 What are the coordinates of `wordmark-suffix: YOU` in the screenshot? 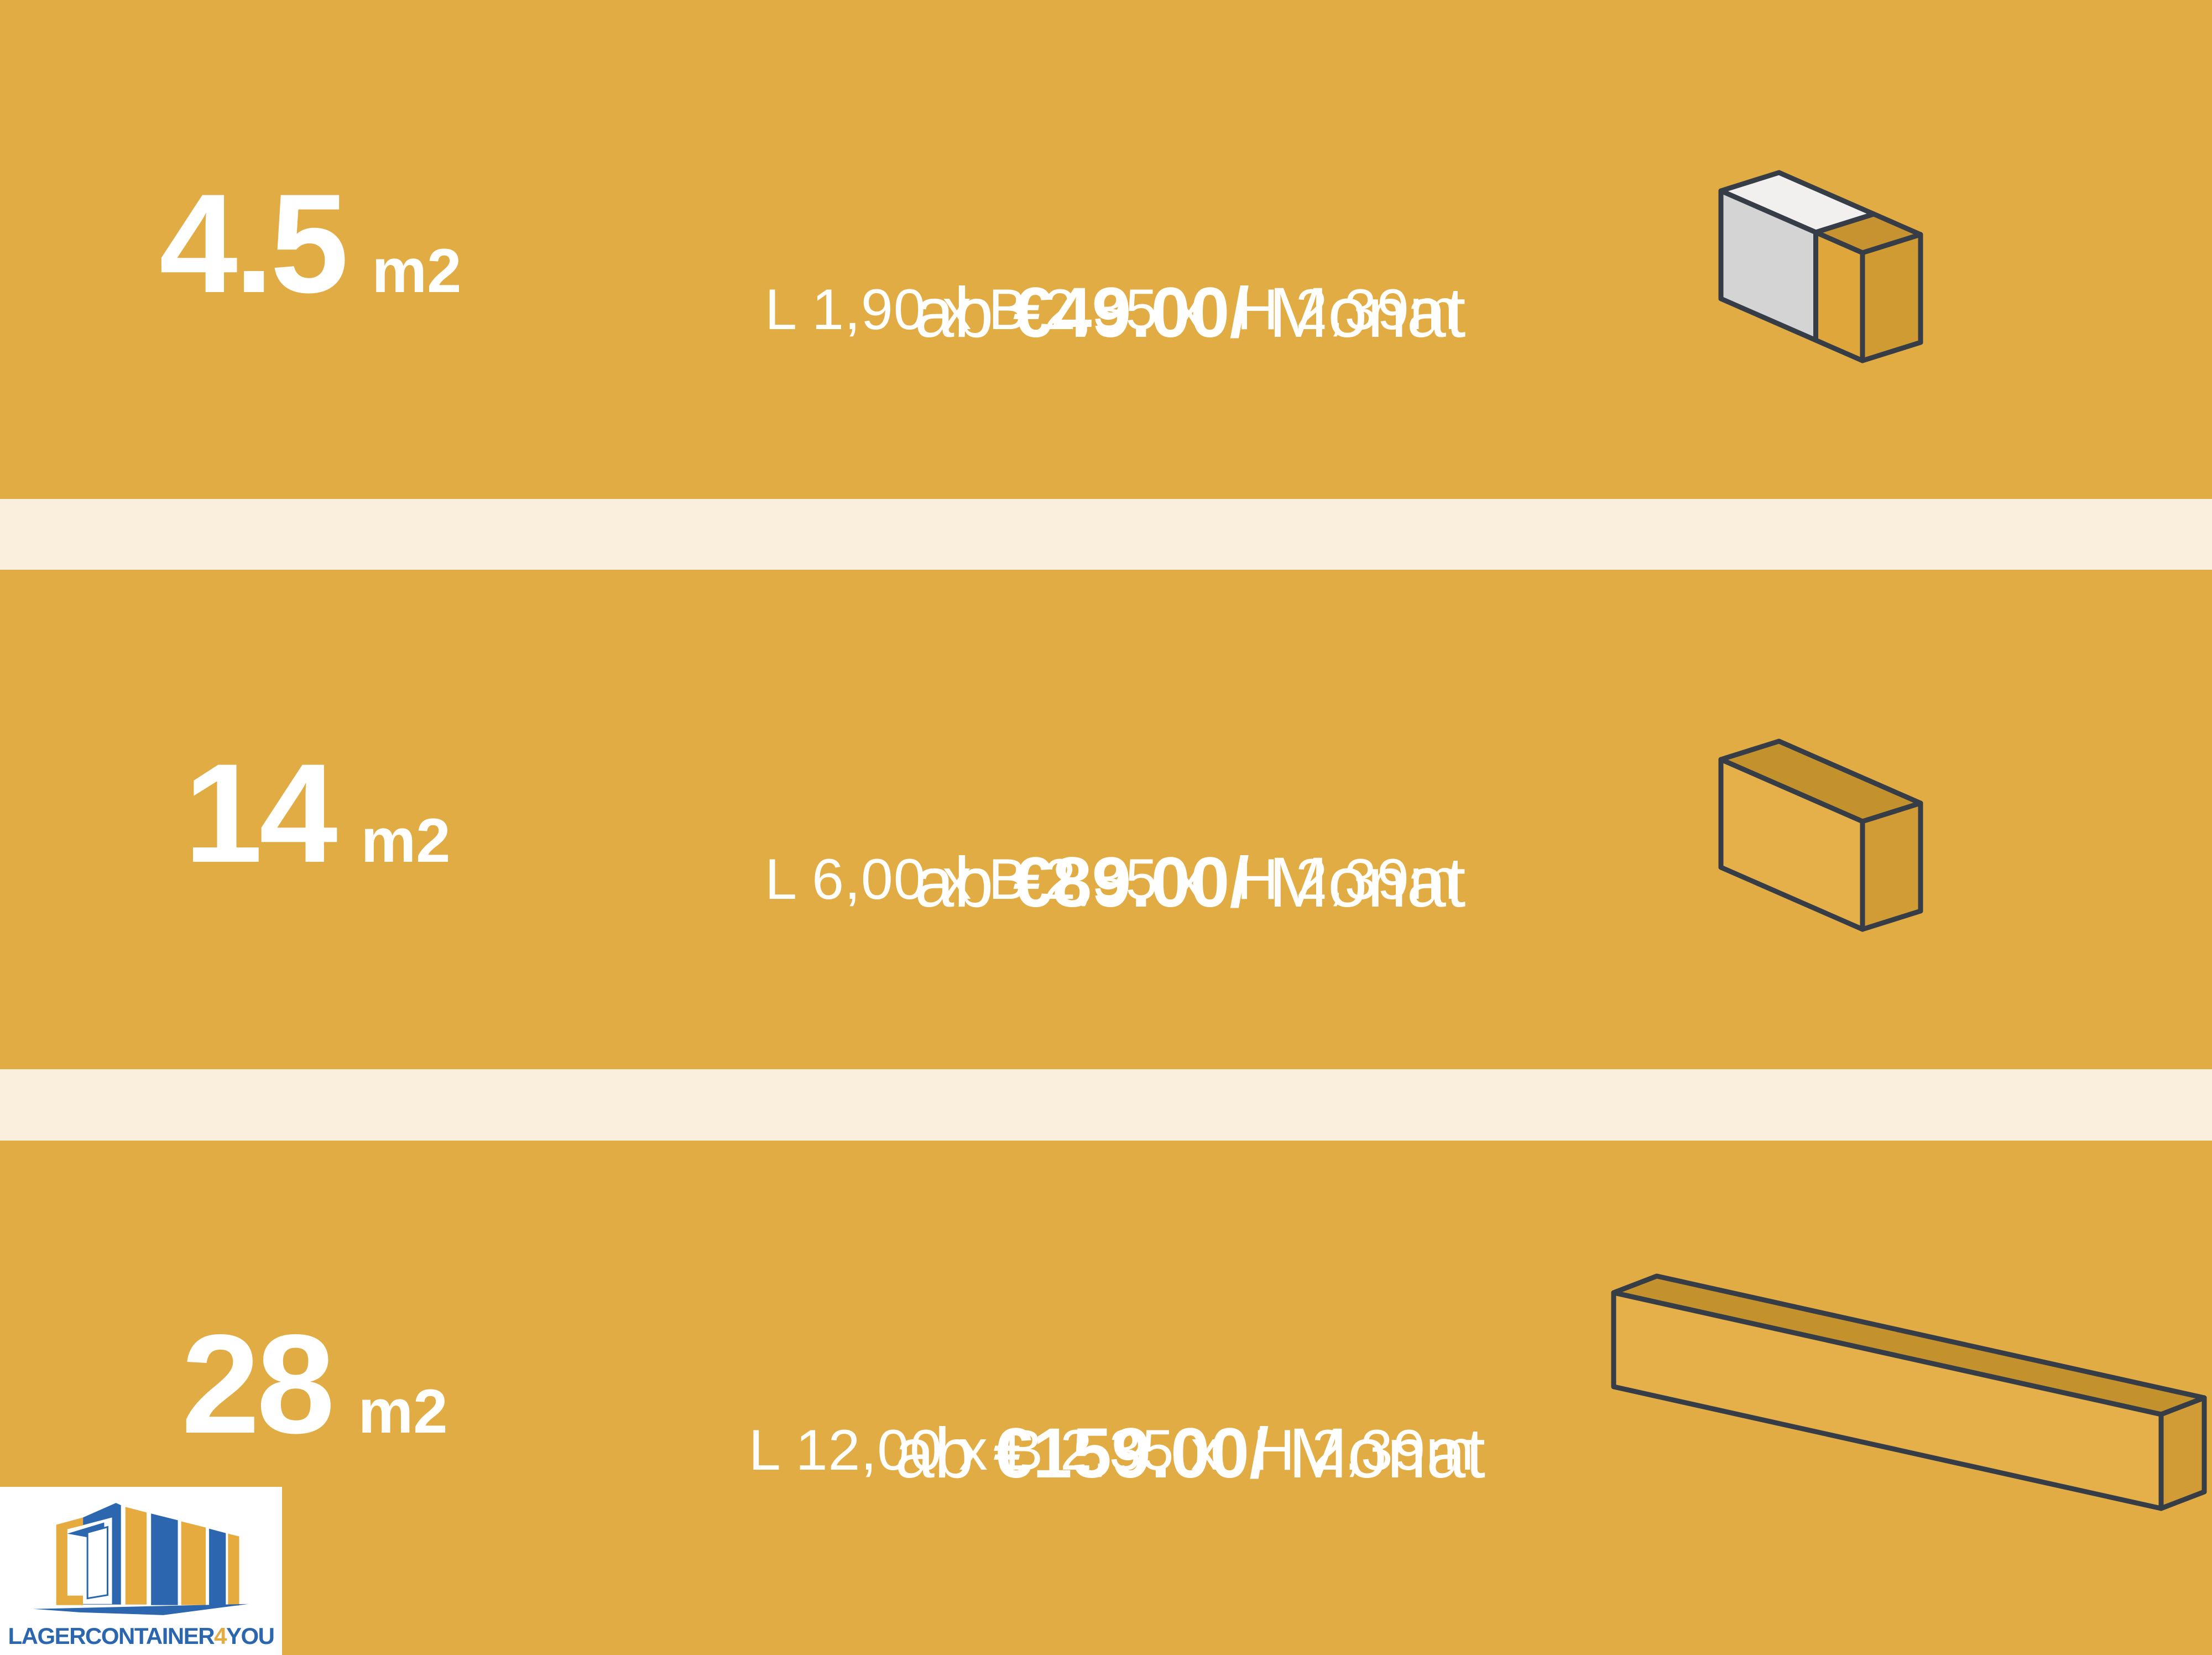 It's located at (251, 1636).